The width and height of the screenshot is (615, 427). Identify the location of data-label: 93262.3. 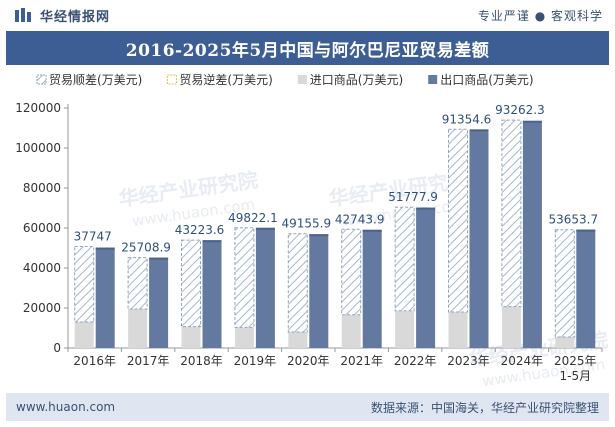
(520, 110).